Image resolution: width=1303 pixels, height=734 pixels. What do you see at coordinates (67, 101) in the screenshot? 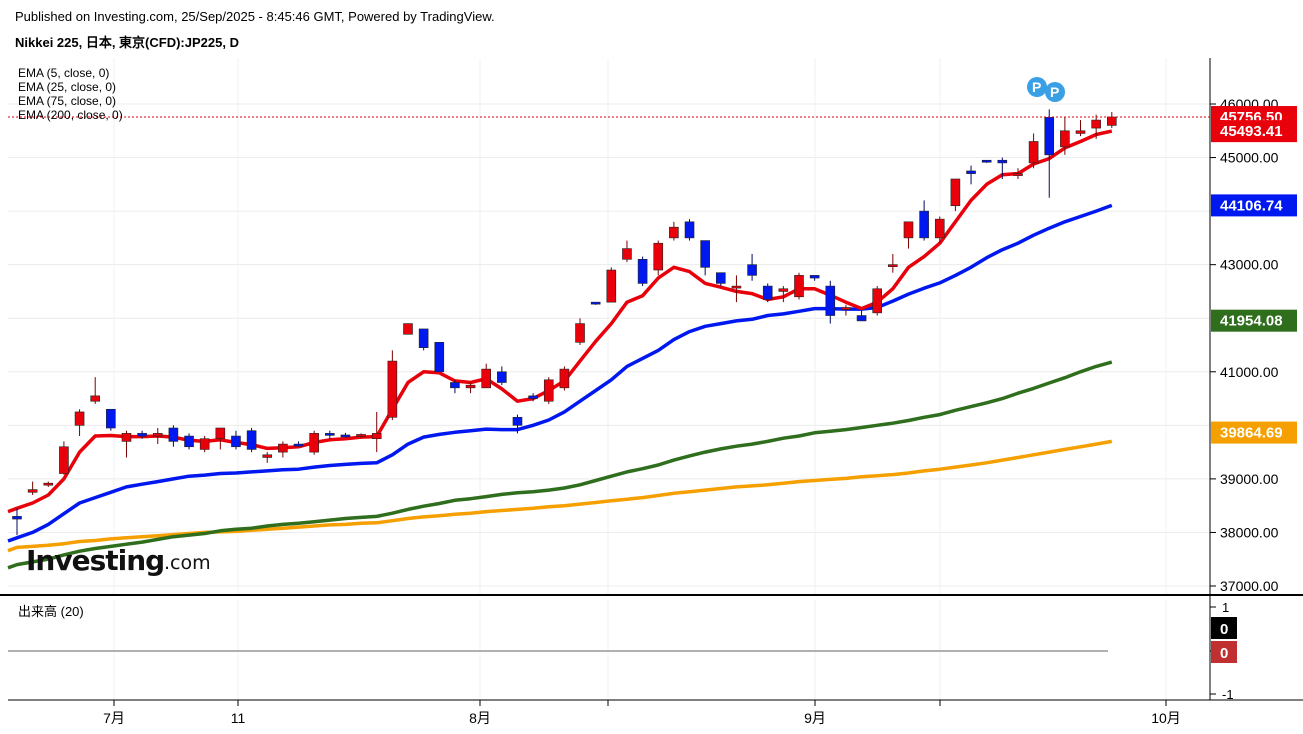
I see `ema75-legend: EMA (75, close, 0)` at bounding box center [67, 101].